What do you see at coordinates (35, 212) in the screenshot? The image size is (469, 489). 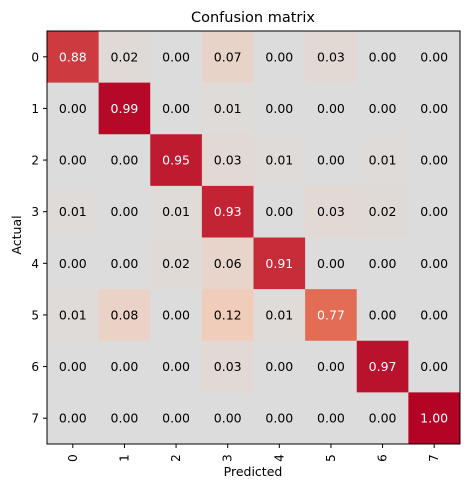 I see `y-tick-label-3: 3` at bounding box center [35, 212].